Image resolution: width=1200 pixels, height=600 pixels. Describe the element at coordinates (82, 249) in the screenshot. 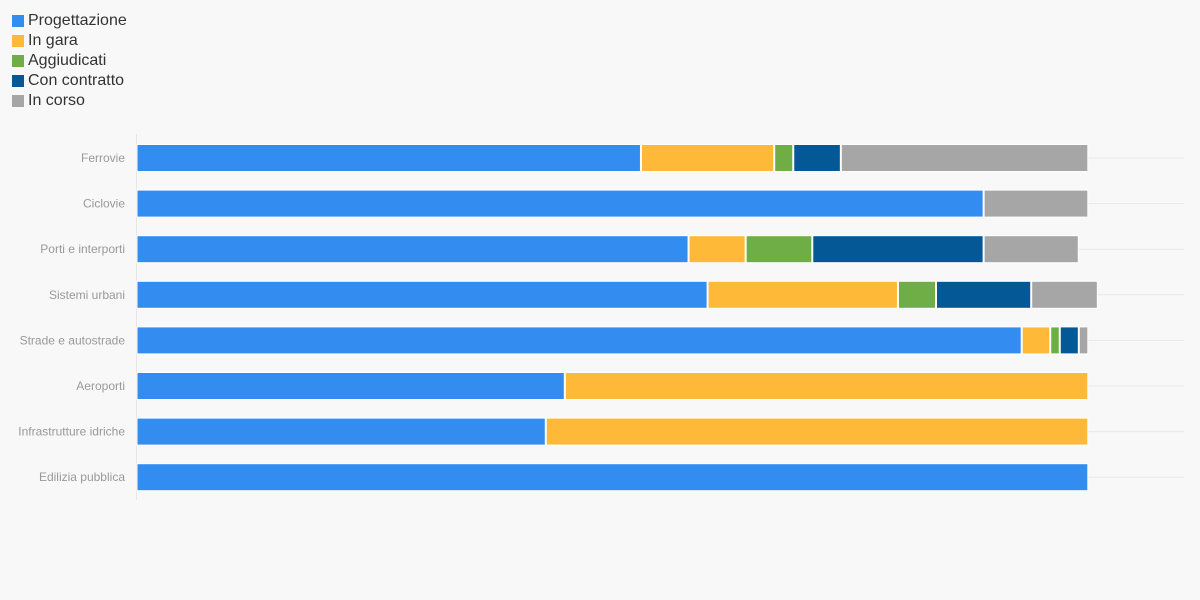

I see `category-label: Porti e interporti` at that location.